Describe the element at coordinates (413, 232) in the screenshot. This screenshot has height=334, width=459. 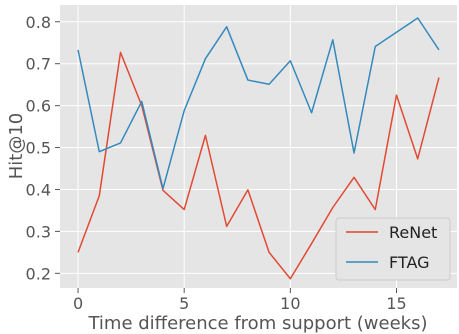
I see `legend-label-renet: ReNet` at that location.